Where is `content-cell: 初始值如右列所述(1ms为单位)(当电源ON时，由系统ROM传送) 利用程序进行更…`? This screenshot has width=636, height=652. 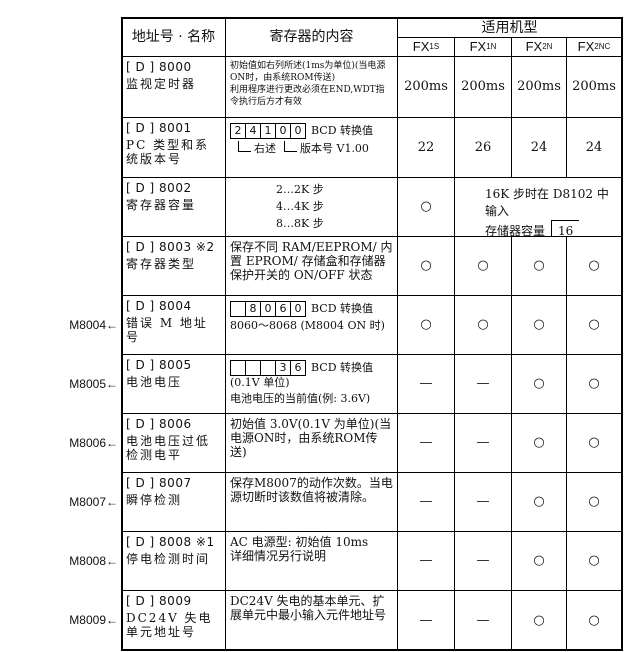 content-cell: 初始值如右列所述(1ms为单位)(当电源ON时，由系统ROM传送) 利用程序进行更… is located at coordinates (312, 87).